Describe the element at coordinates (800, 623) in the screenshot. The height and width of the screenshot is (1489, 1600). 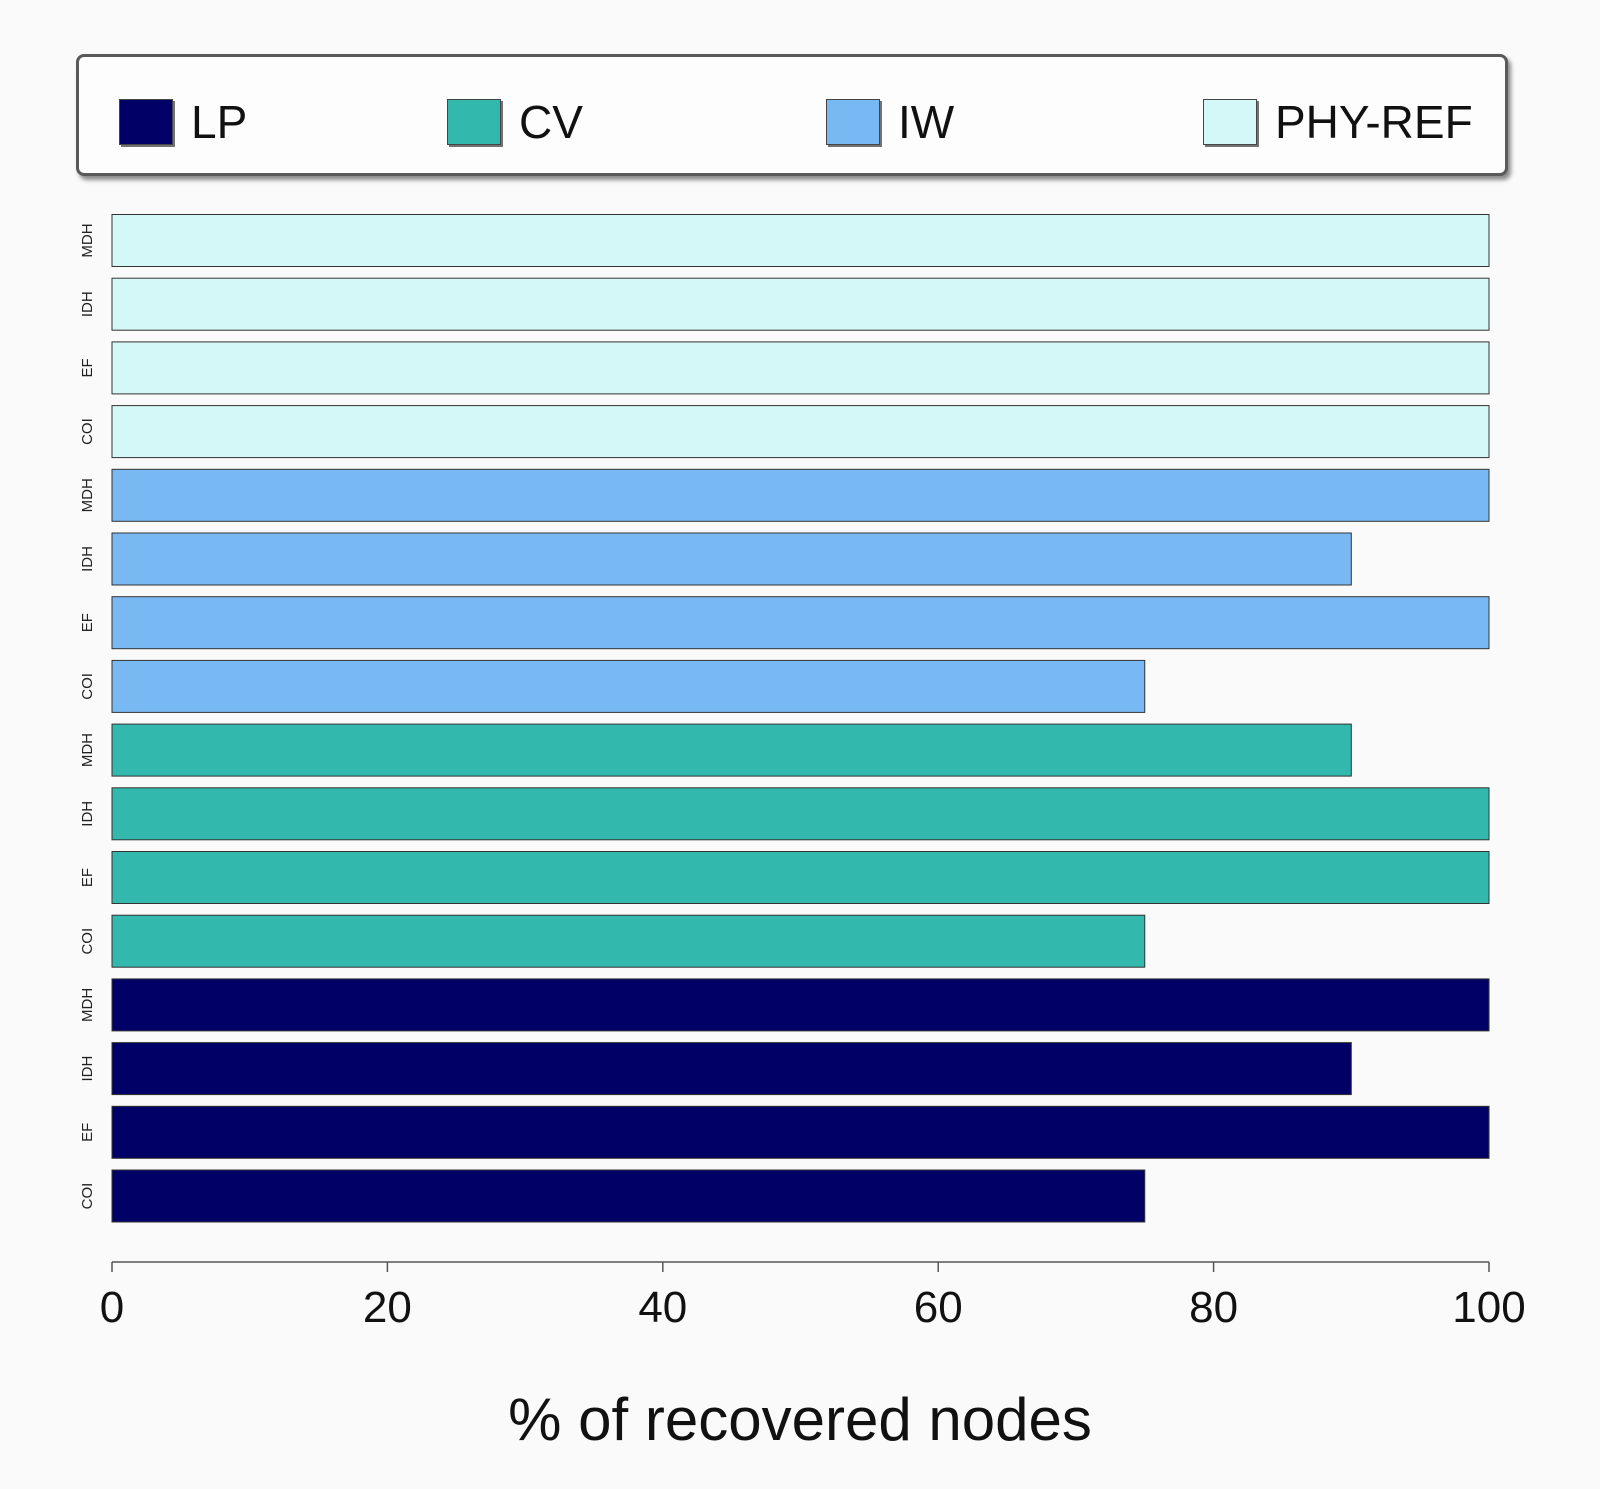
I see `bar-iw-ef` at that location.